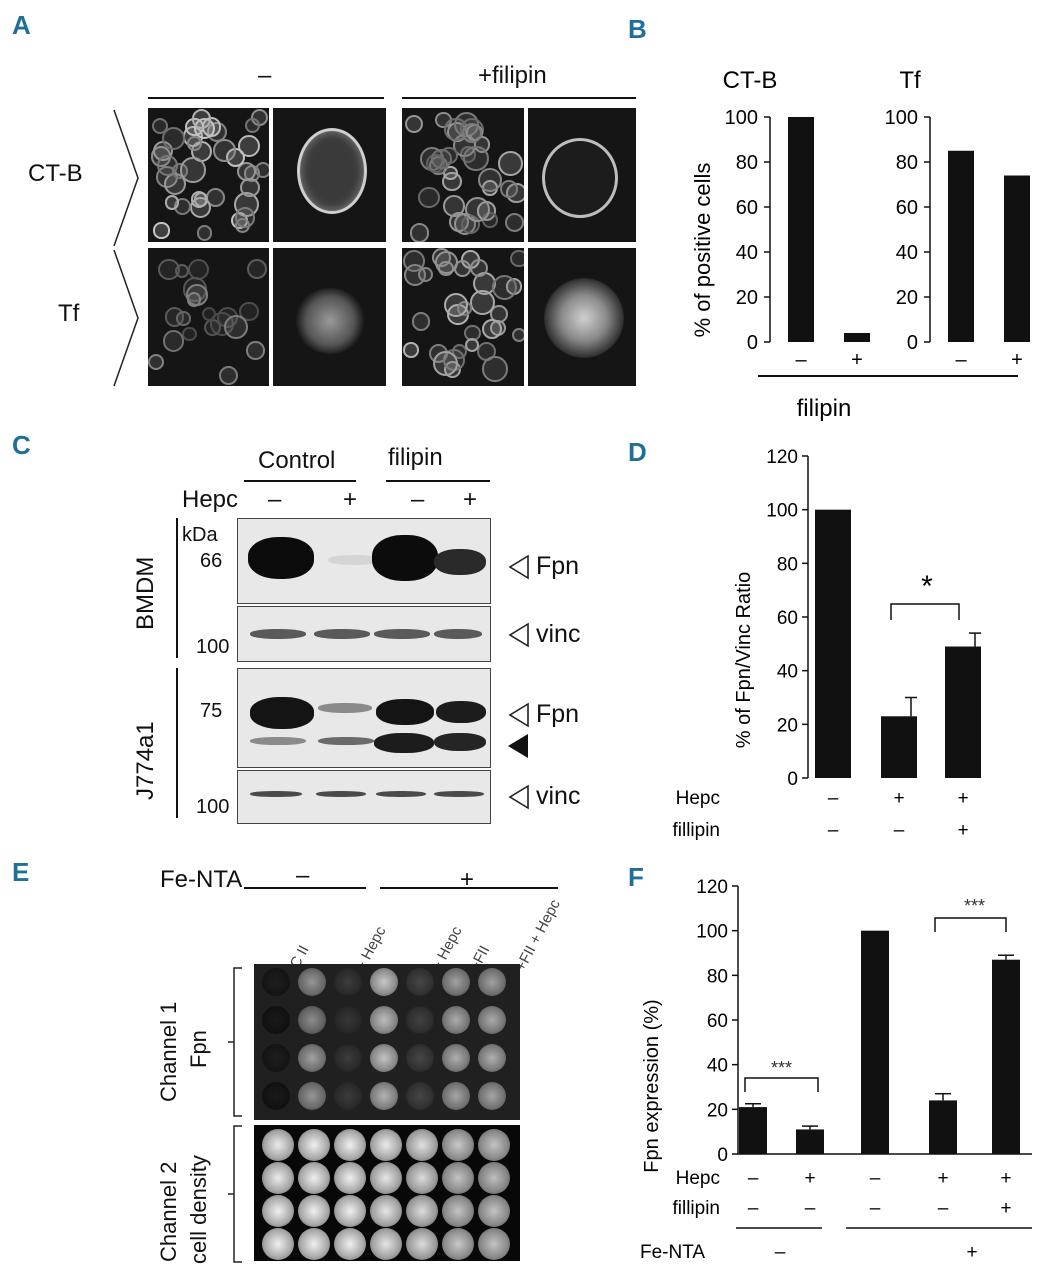  Describe the element at coordinates (126, 318) in the screenshot. I see `panel-a-bracket-tf` at that location.